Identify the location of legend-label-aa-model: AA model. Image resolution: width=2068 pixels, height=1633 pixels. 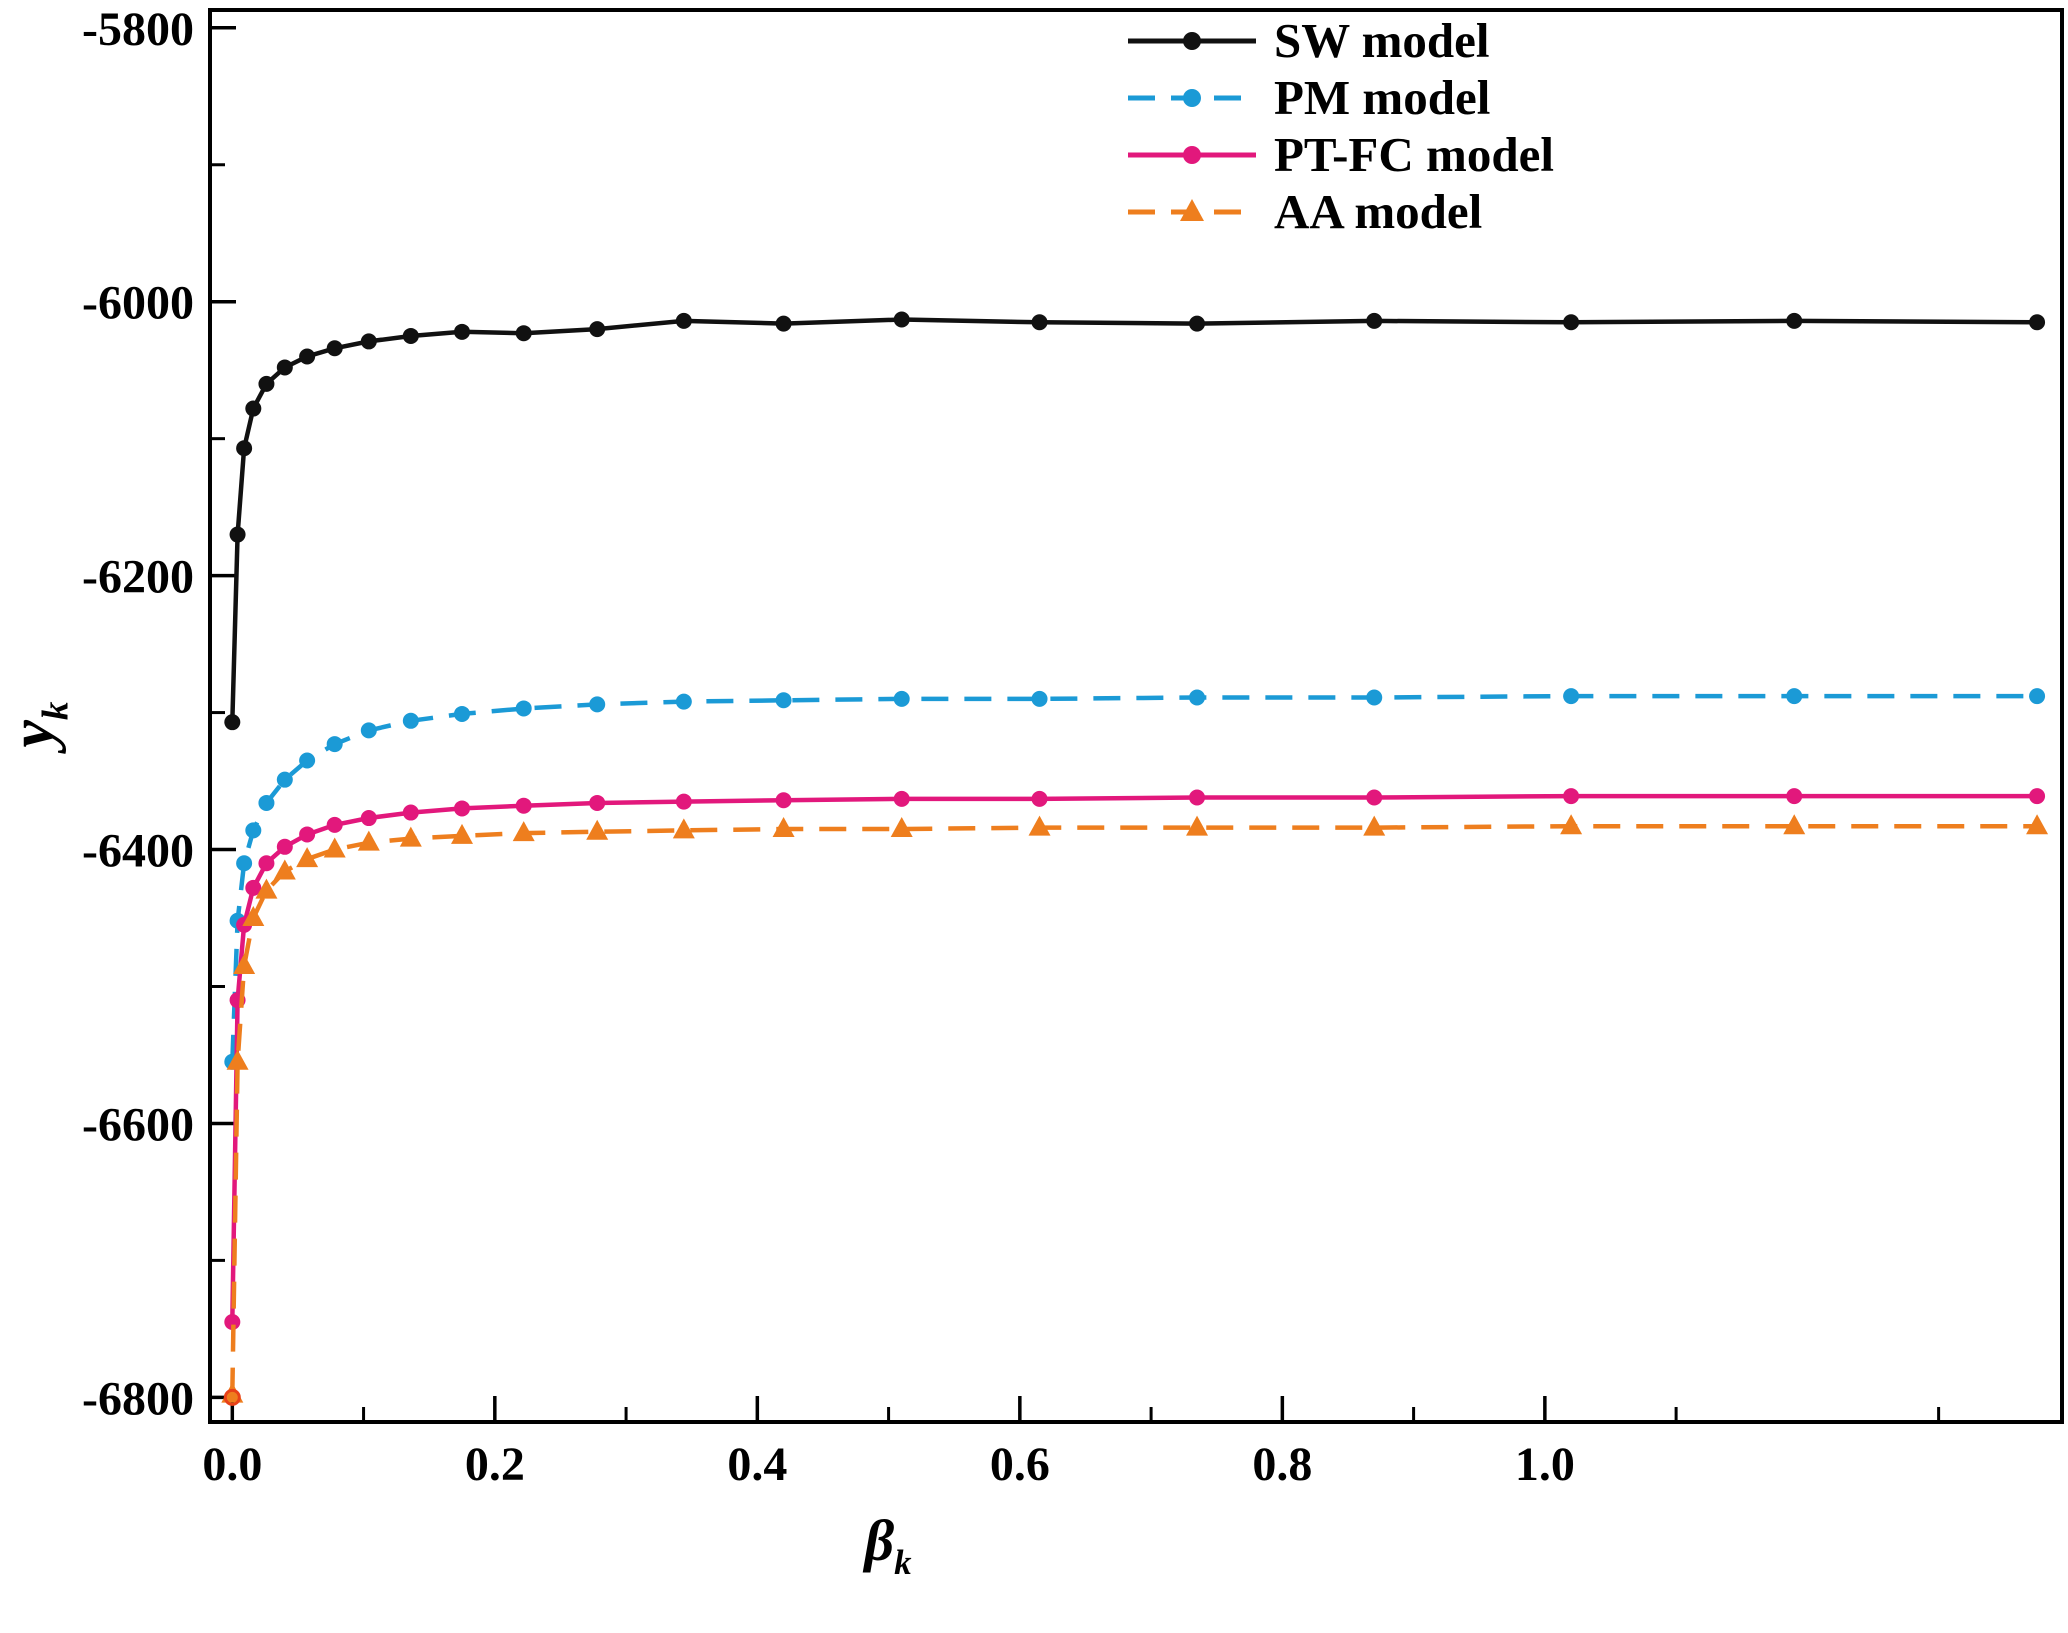
(1378, 211).